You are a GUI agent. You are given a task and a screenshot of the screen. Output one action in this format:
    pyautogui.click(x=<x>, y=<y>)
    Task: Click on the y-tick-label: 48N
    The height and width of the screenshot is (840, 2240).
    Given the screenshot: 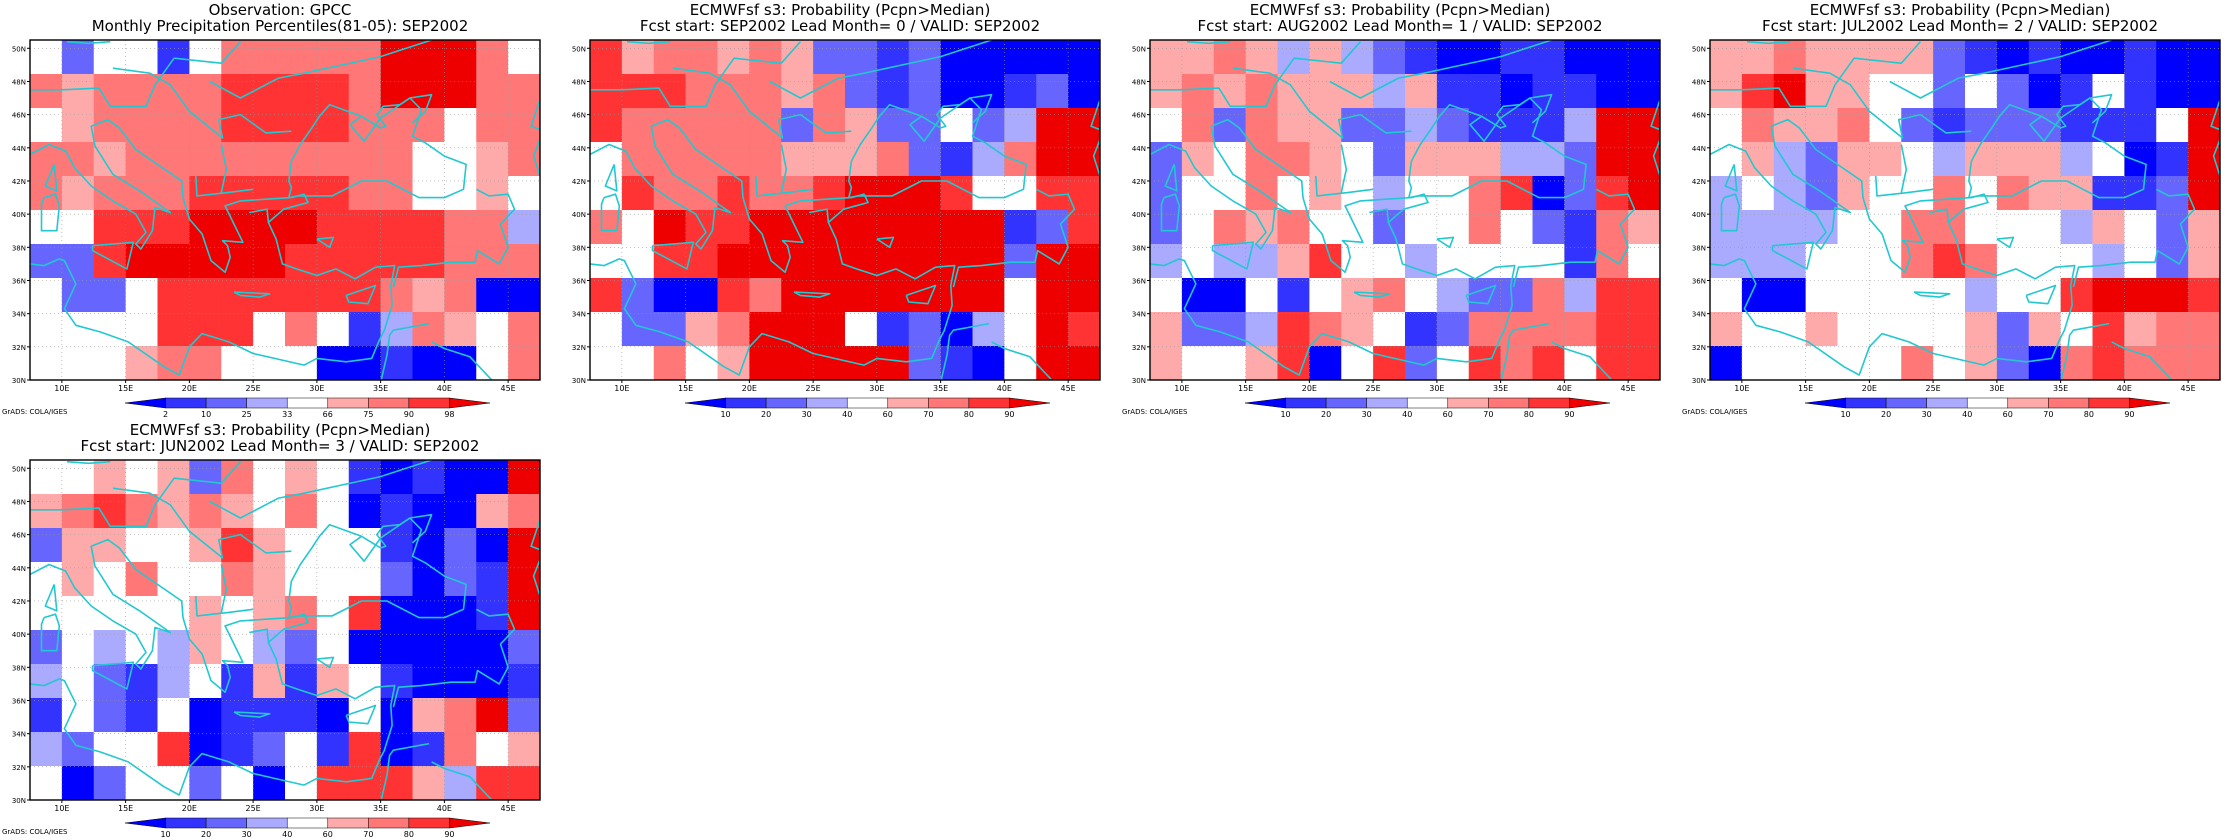 What is the action you would take?
    pyautogui.click(x=19, y=82)
    